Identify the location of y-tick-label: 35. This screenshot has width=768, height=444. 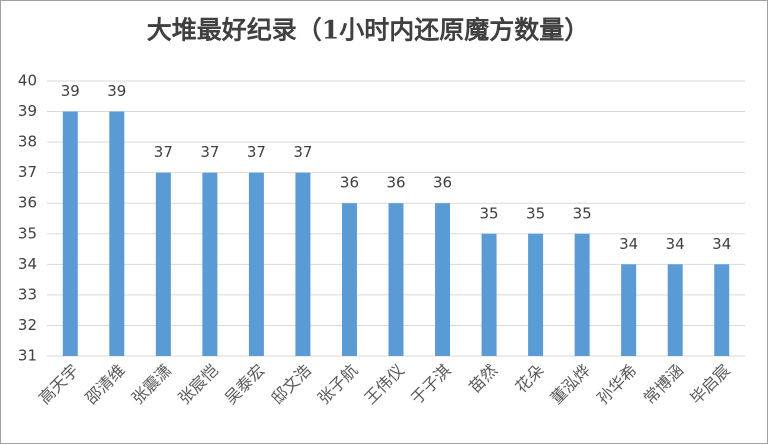
(27, 233).